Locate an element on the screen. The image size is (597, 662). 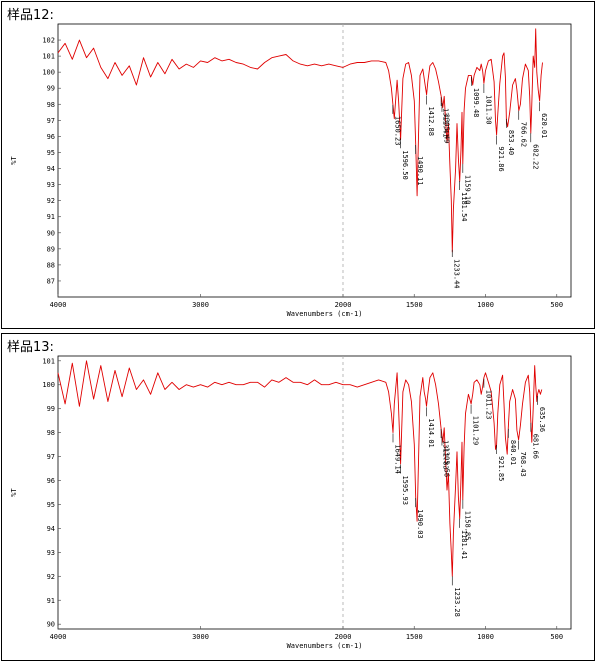
peak-label: 1596.50 is located at coordinates (405, 165).